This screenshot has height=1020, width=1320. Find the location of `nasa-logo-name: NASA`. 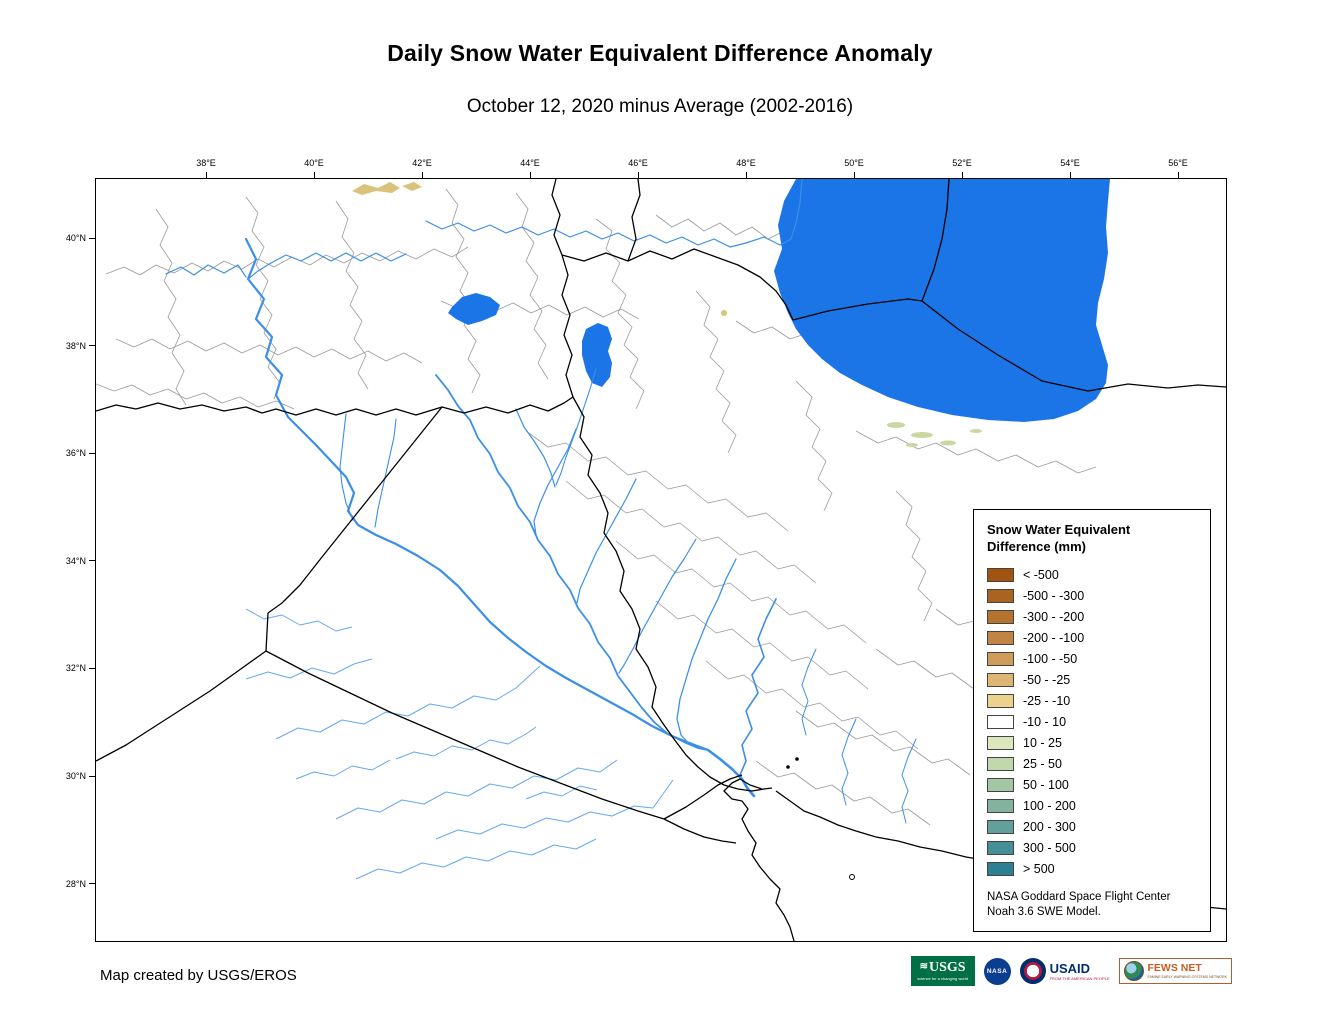

nasa-logo-name: NASA is located at coordinates (997, 971).